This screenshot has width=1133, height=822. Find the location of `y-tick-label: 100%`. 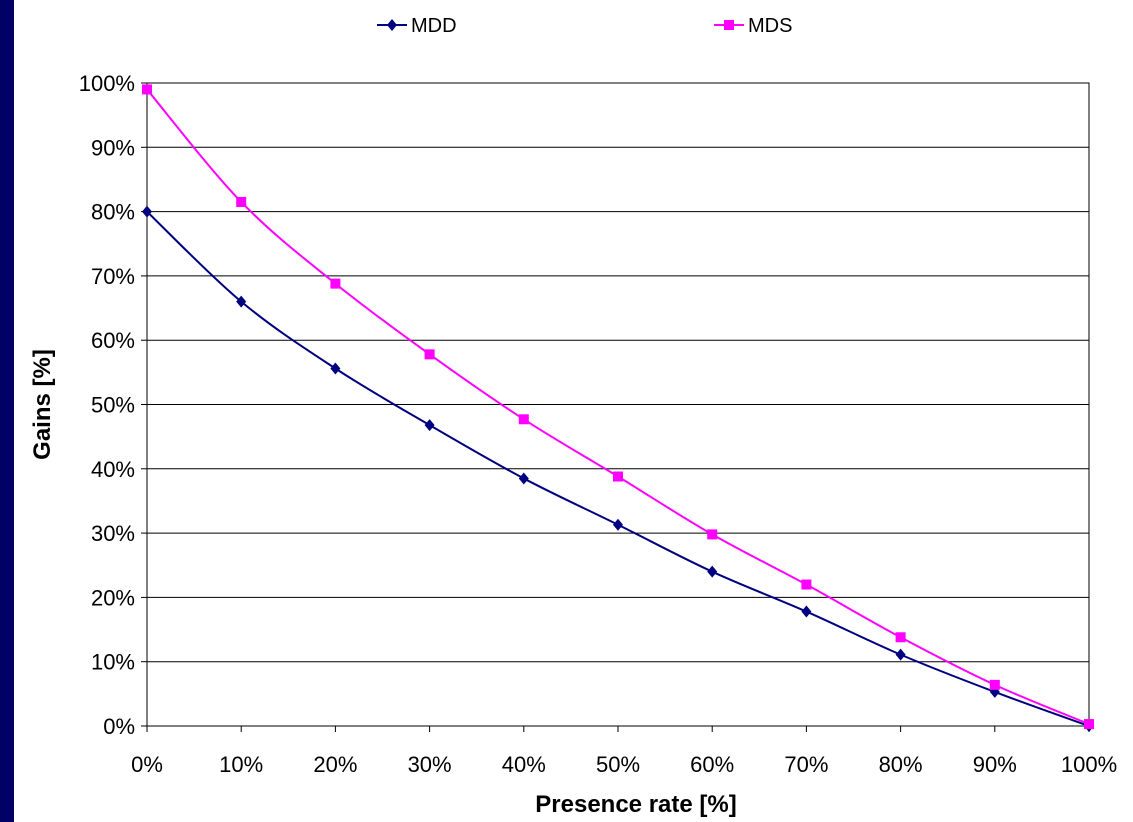

y-tick-label: 100% is located at coordinates (107, 83).